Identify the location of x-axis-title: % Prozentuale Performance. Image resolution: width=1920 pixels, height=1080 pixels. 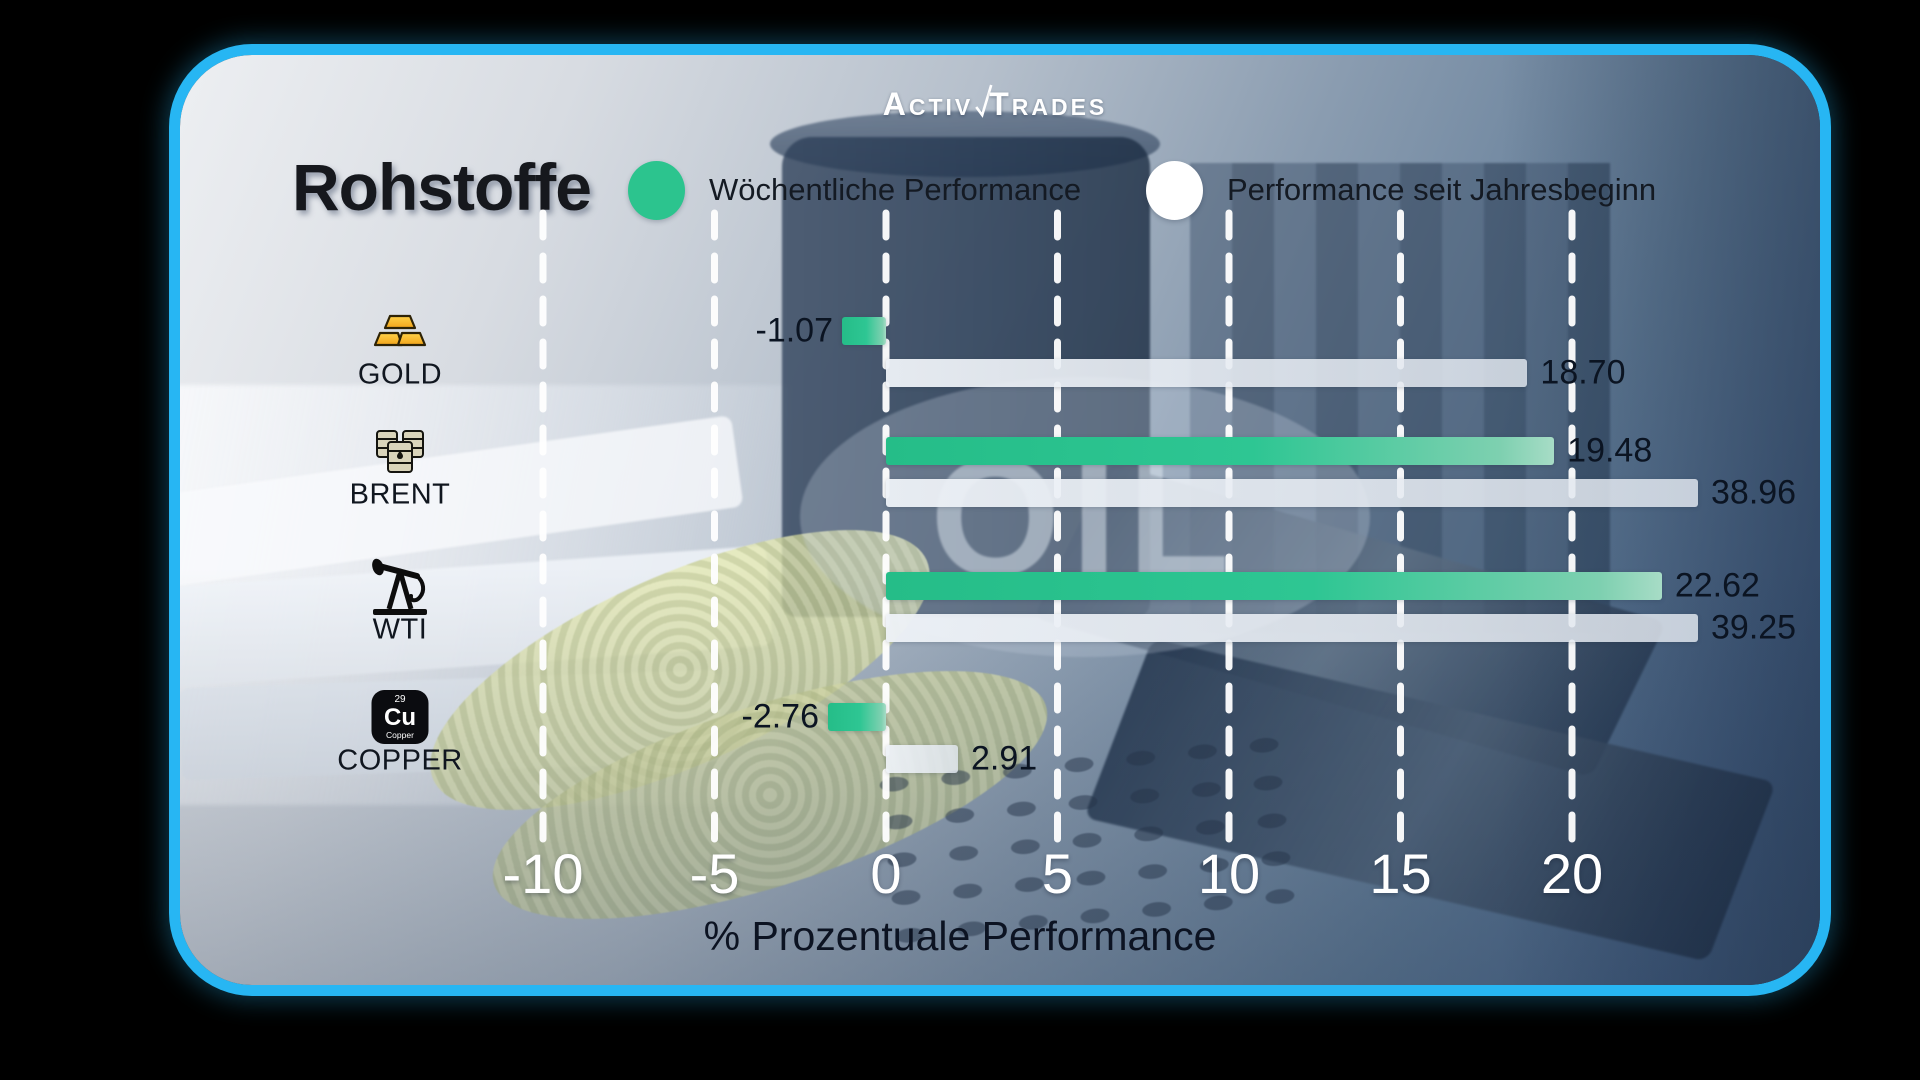
(960, 936).